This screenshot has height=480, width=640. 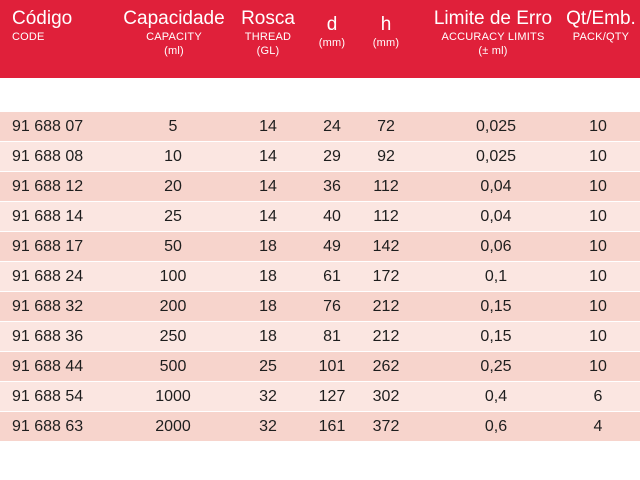 I want to click on header-thread-sub2: (GL), so click(x=268, y=51).